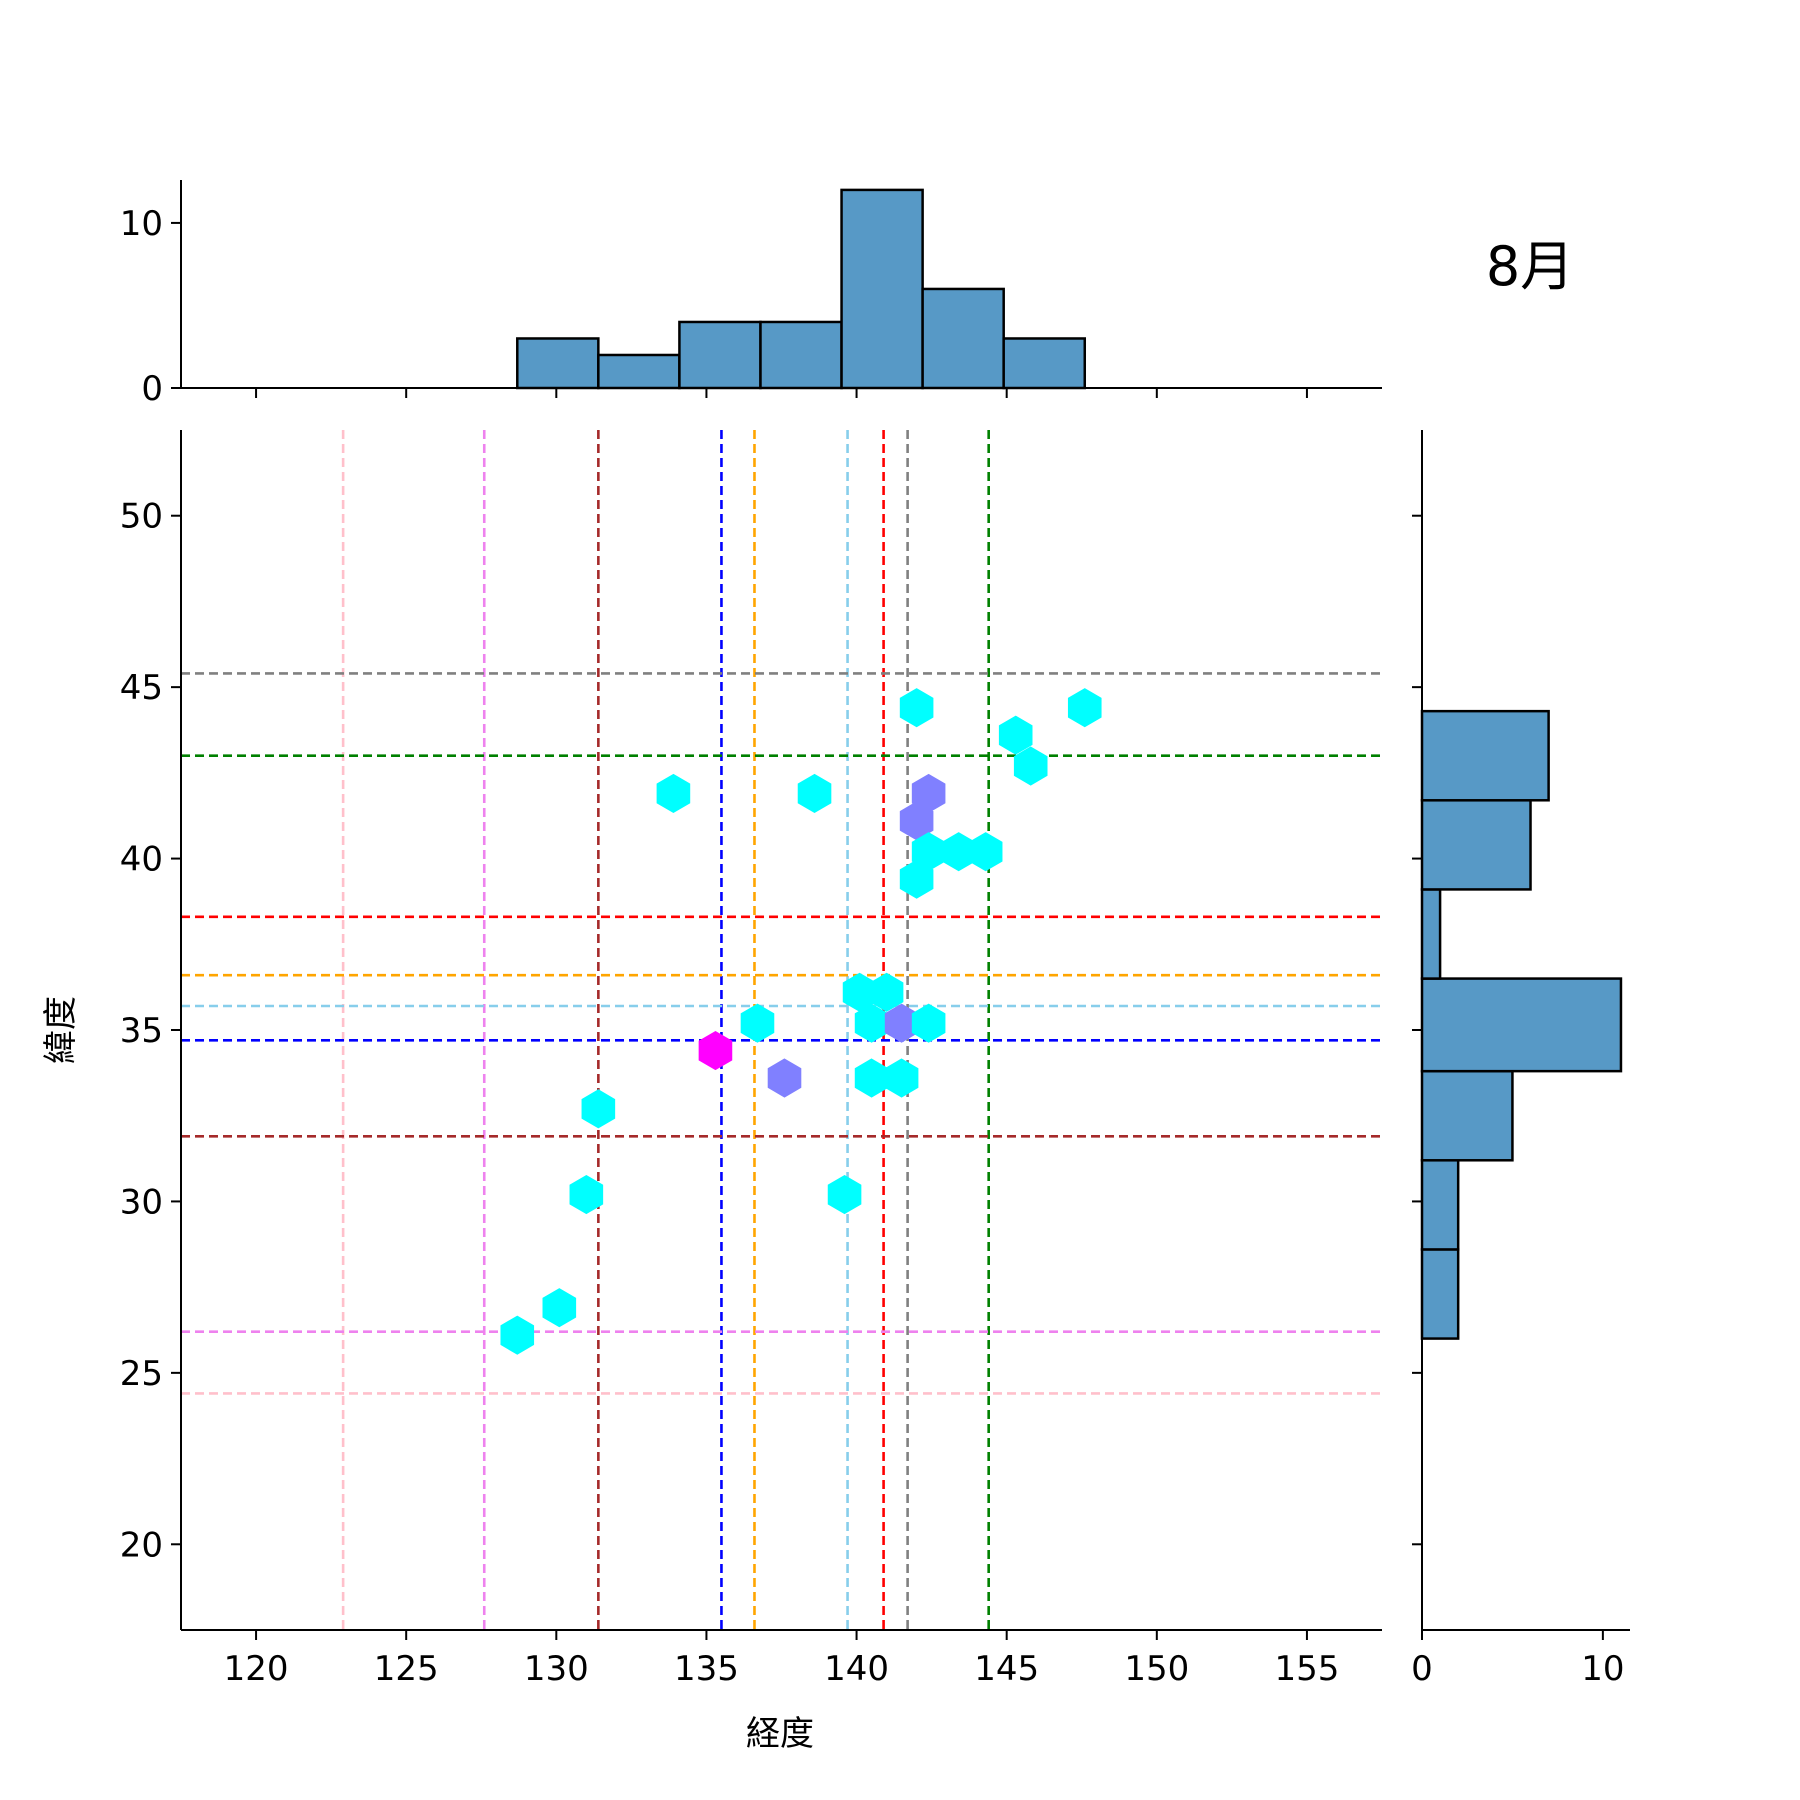 This screenshot has height=1800, width=1800. I want to click on y-axis-label: 緯度, so click(61, 1030).